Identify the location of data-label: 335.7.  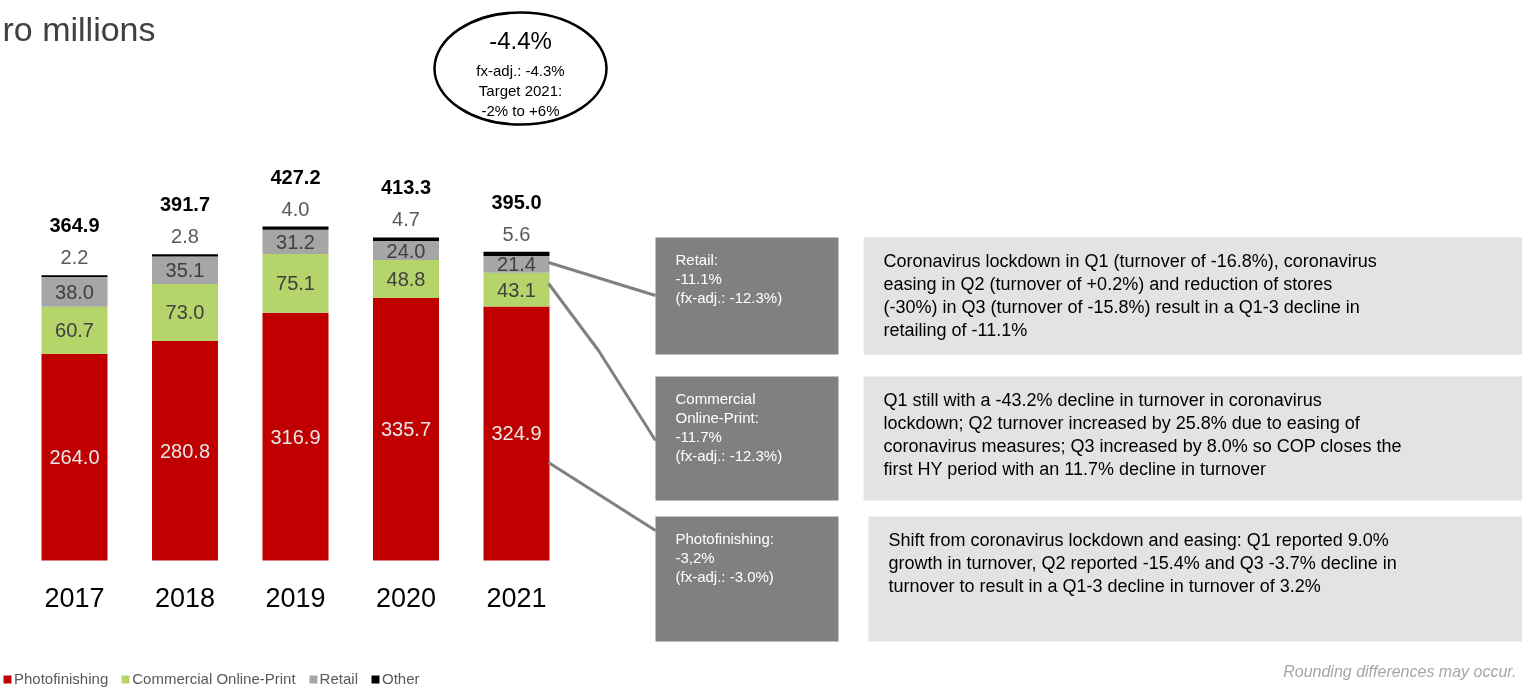
(406, 429).